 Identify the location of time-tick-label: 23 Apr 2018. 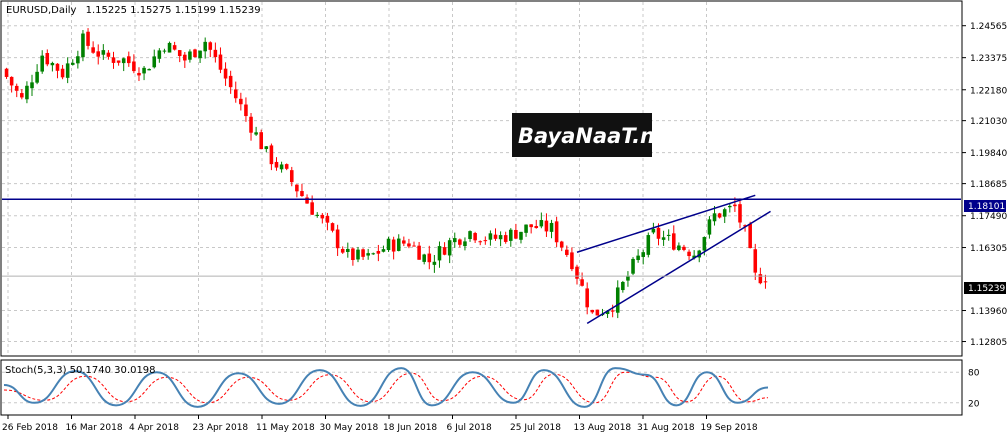
(221, 428).